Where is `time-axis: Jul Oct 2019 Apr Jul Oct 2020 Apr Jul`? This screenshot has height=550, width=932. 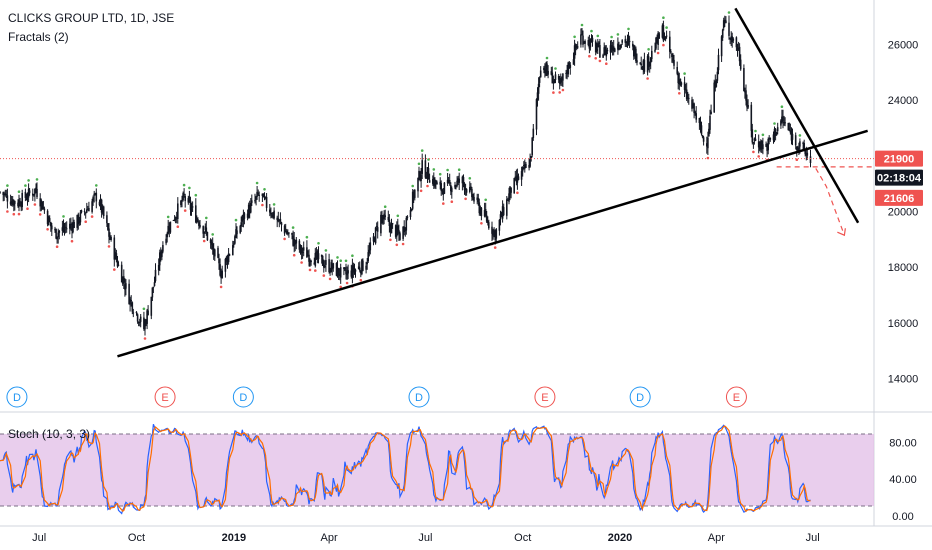
time-axis: Jul Oct 2019 Apr Jul Oct 2020 Apr Jul is located at coordinates (426, 538).